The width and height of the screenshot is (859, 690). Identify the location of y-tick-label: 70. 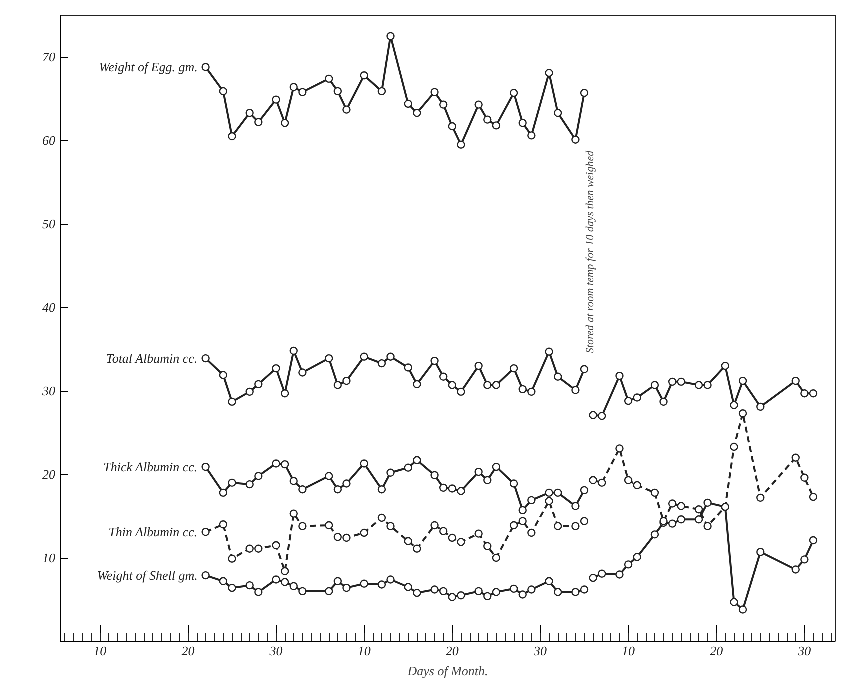
(49, 57).